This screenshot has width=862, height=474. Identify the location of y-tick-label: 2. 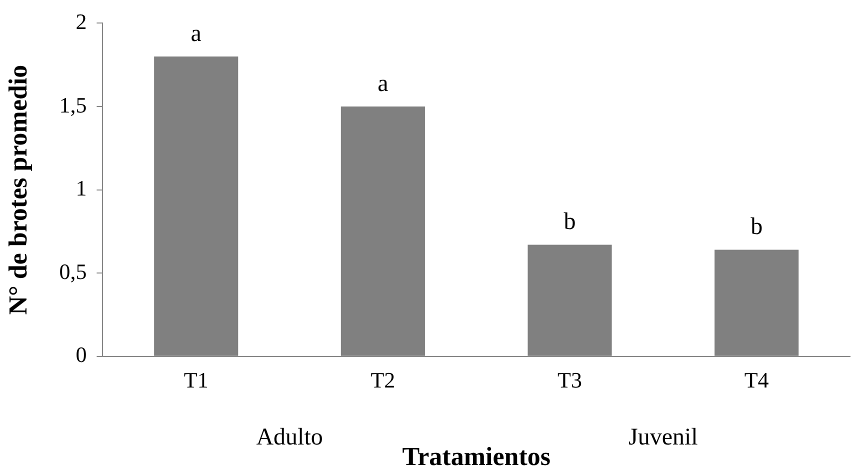
(81, 21).